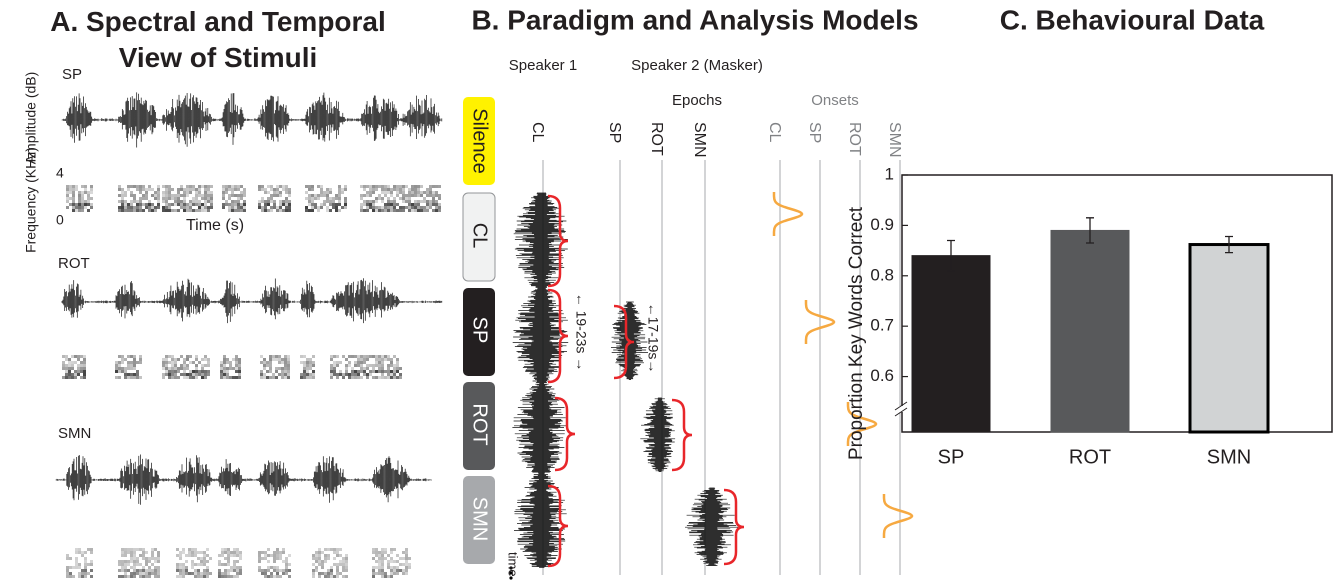  I want to click on condition-label: Silence, so click(480, 141).